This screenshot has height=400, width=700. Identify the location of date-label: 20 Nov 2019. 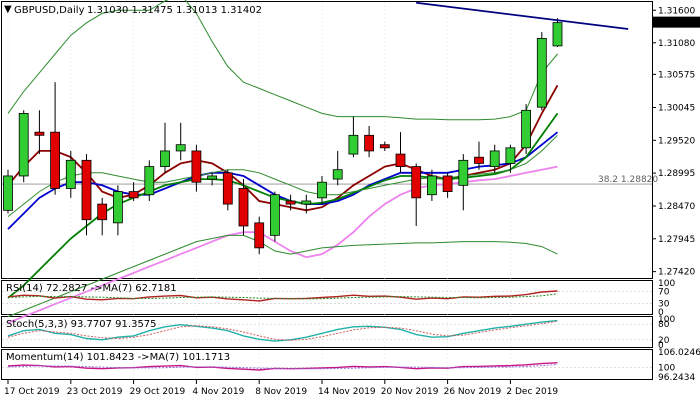
(410, 392).